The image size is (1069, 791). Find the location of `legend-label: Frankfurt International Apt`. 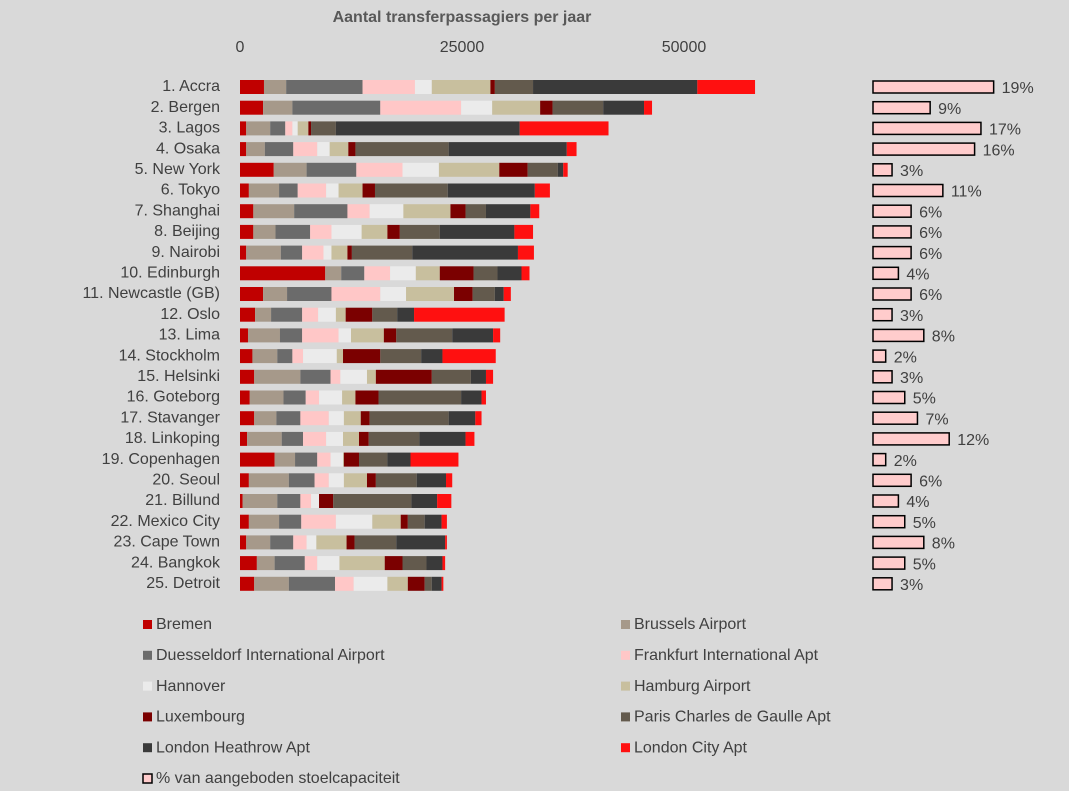

legend-label: Frankfurt International Apt is located at coordinates (726, 655).